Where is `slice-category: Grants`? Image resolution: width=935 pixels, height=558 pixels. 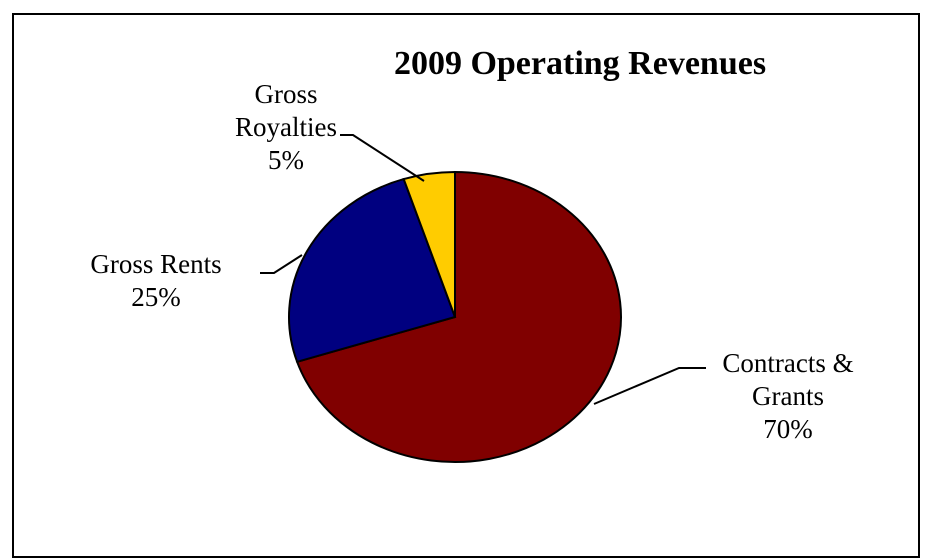
slice-category: Grants is located at coordinates (788, 396).